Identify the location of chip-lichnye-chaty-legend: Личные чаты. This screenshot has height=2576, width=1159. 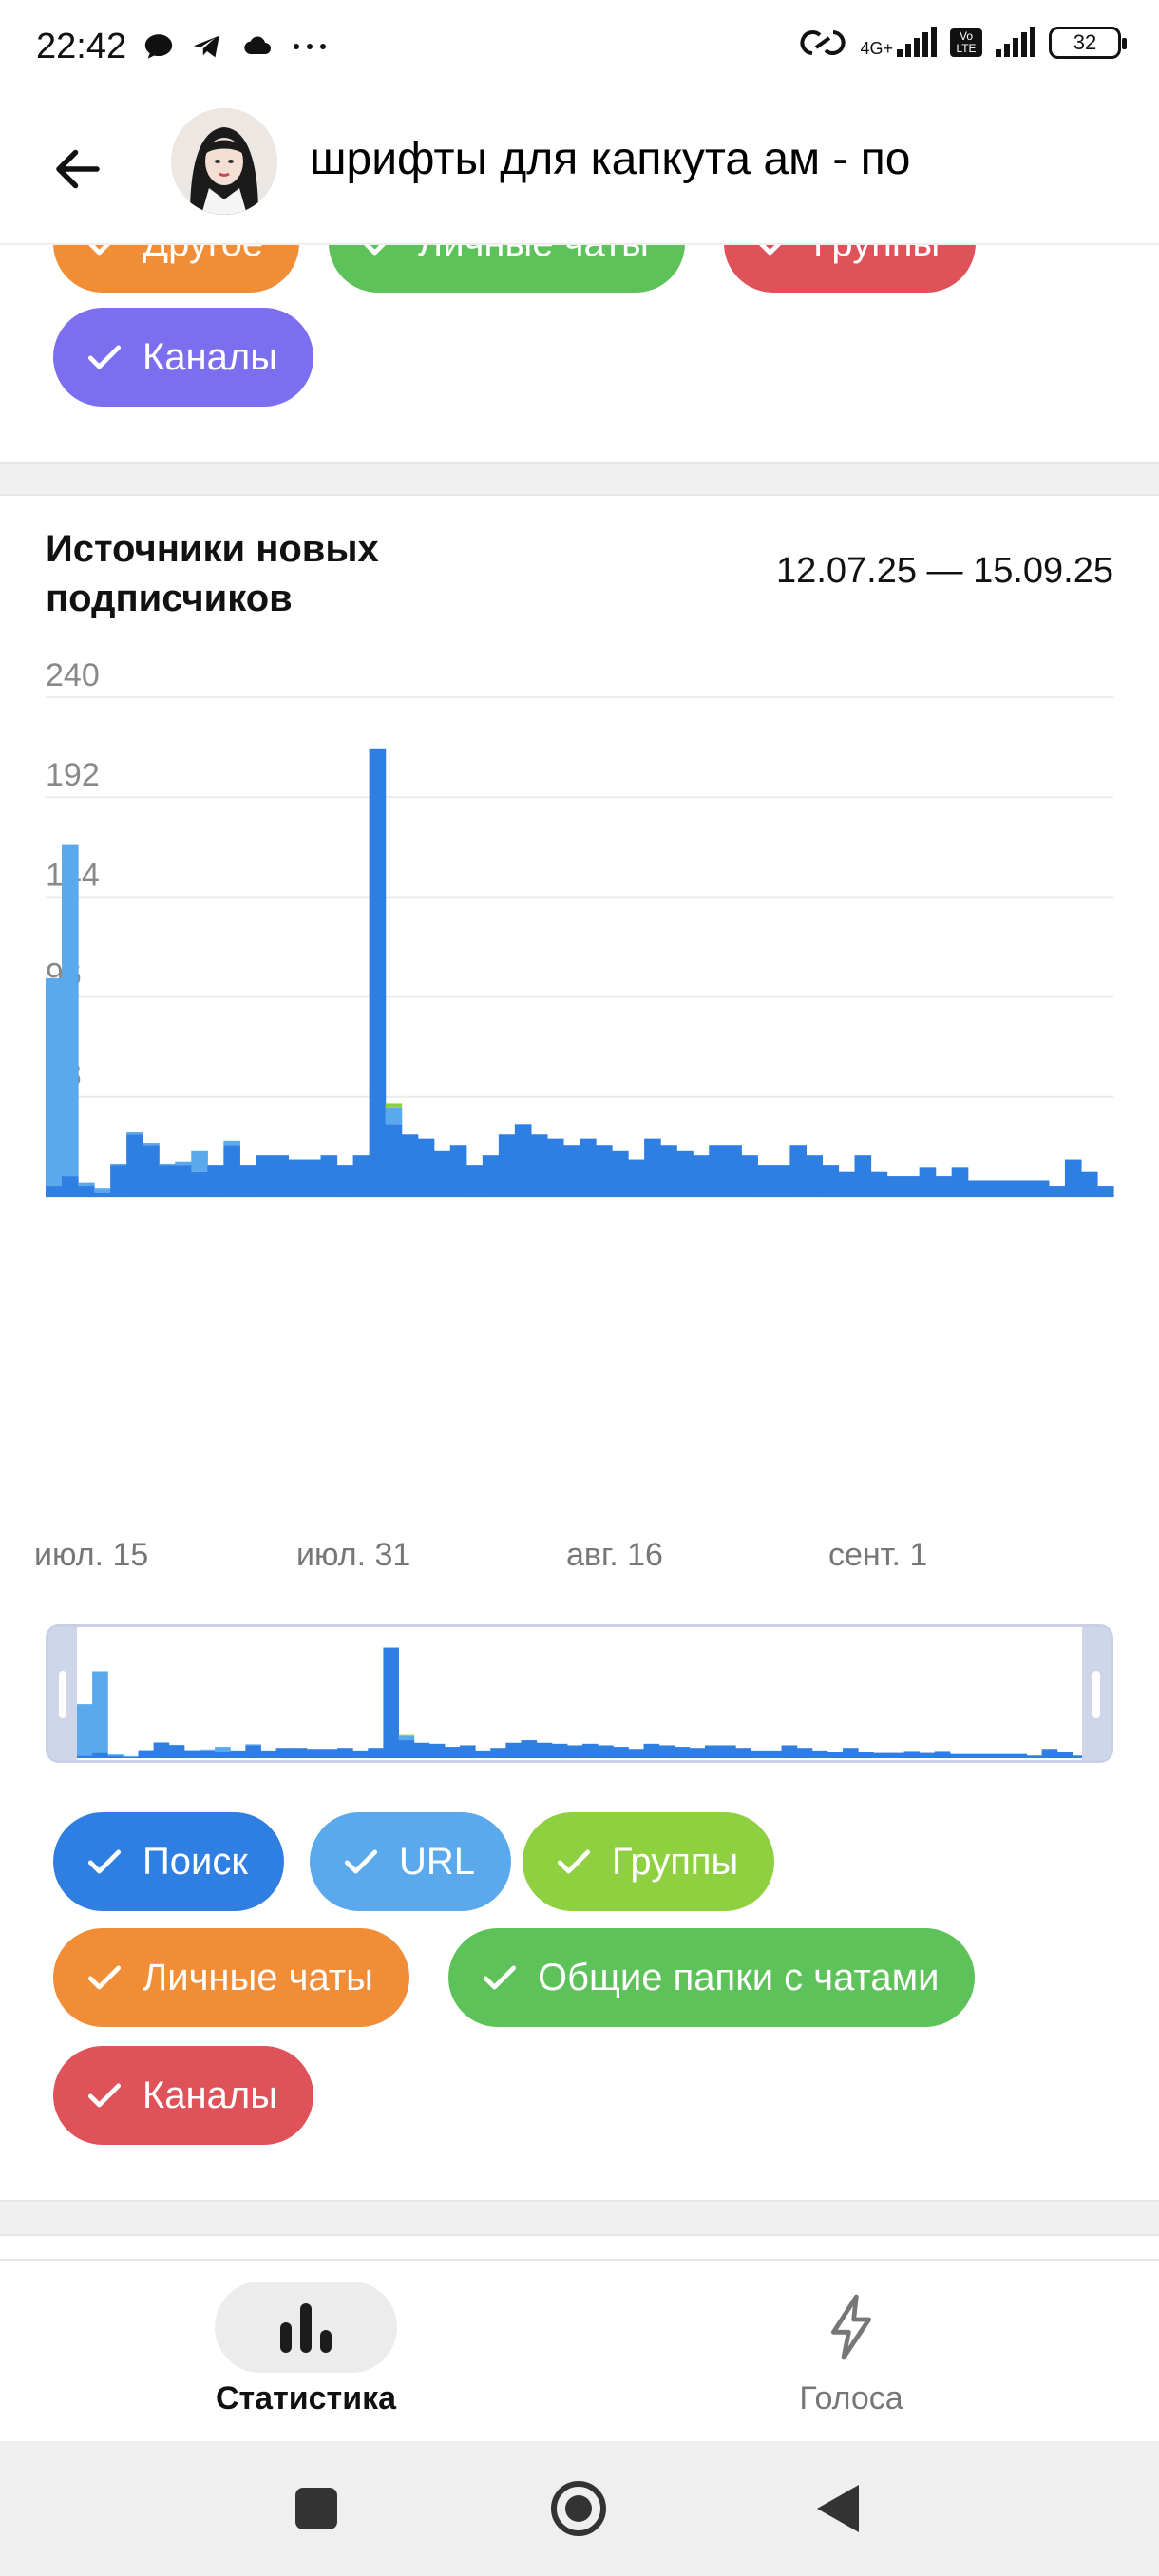
(231, 1977).